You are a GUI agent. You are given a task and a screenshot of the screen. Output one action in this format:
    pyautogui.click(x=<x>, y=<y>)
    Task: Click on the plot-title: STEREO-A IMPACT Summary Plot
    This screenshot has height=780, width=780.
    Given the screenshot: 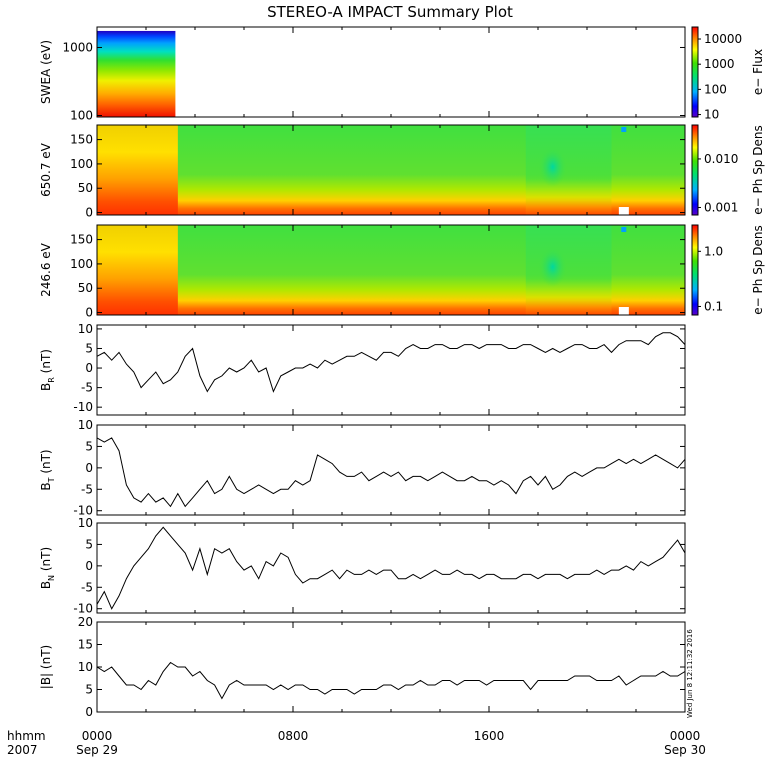 What is the action you would take?
    pyautogui.click(x=390, y=12)
    